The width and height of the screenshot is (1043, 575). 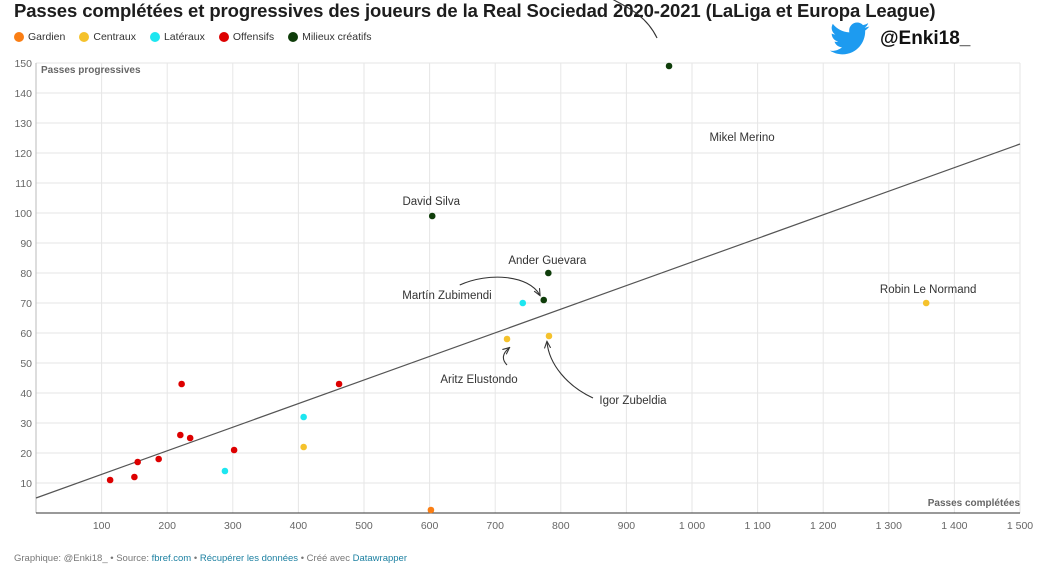 I want to click on player-annotation: Ander Guevara, so click(x=547, y=261).